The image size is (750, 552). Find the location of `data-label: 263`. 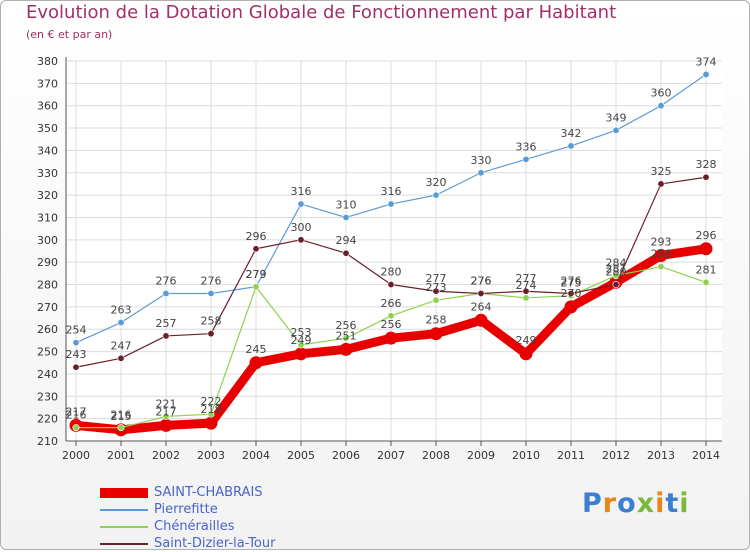

data-label: 263 is located at coordinates (121, 310).